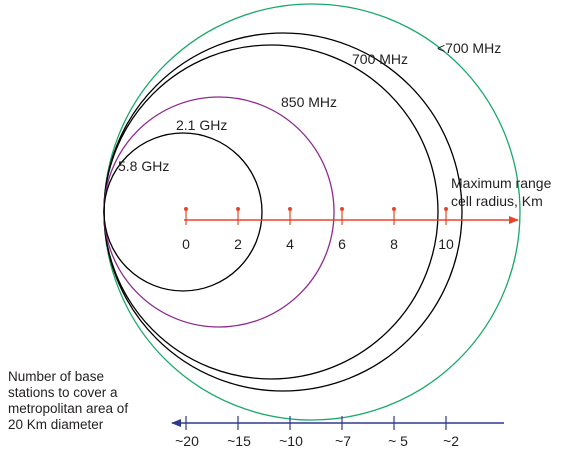 Image resolution: width=576 pixels, height=453 pixels. What do you see at coordinates (394, 244) in the screenshot?
I see `range-tick-label: 8` at bounding box center [394, 244].